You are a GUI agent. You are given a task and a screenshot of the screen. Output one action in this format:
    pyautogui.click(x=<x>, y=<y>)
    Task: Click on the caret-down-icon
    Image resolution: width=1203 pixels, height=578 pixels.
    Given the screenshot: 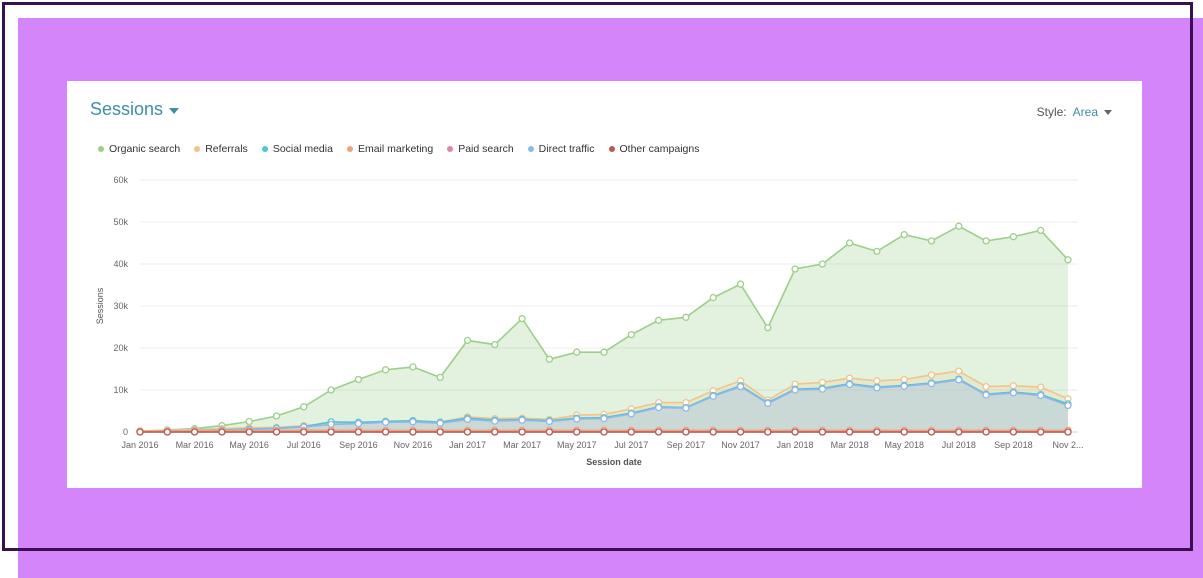 What is the action you would take?
    pyautogui.click(x=174, y=110)
    